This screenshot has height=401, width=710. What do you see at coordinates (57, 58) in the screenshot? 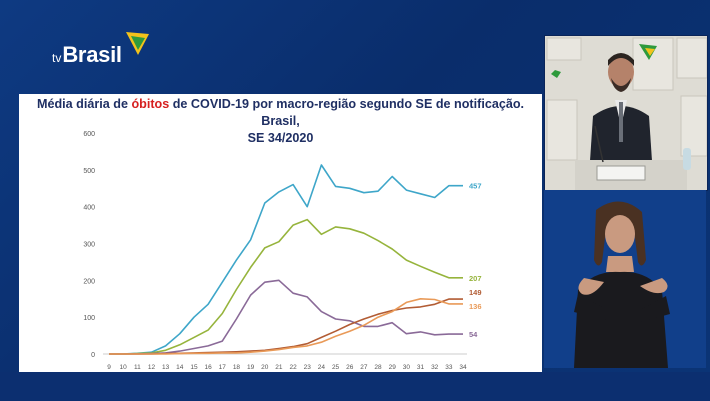
I see `logo-prefix: tv` at bounding box center [57, 58].